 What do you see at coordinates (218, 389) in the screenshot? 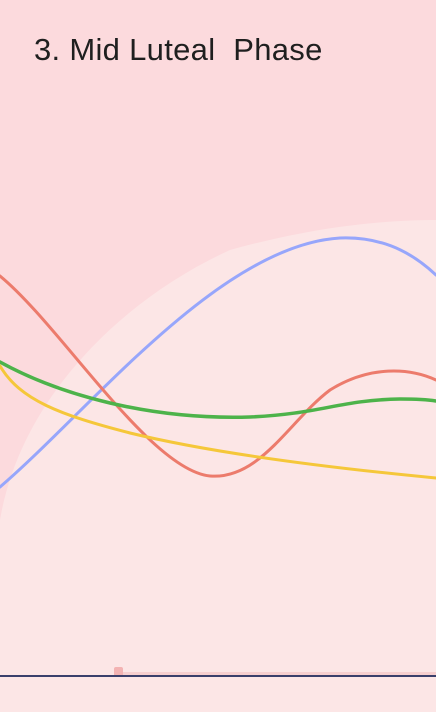
I see `green-hormone-curve` at bounding box center [218, 389].